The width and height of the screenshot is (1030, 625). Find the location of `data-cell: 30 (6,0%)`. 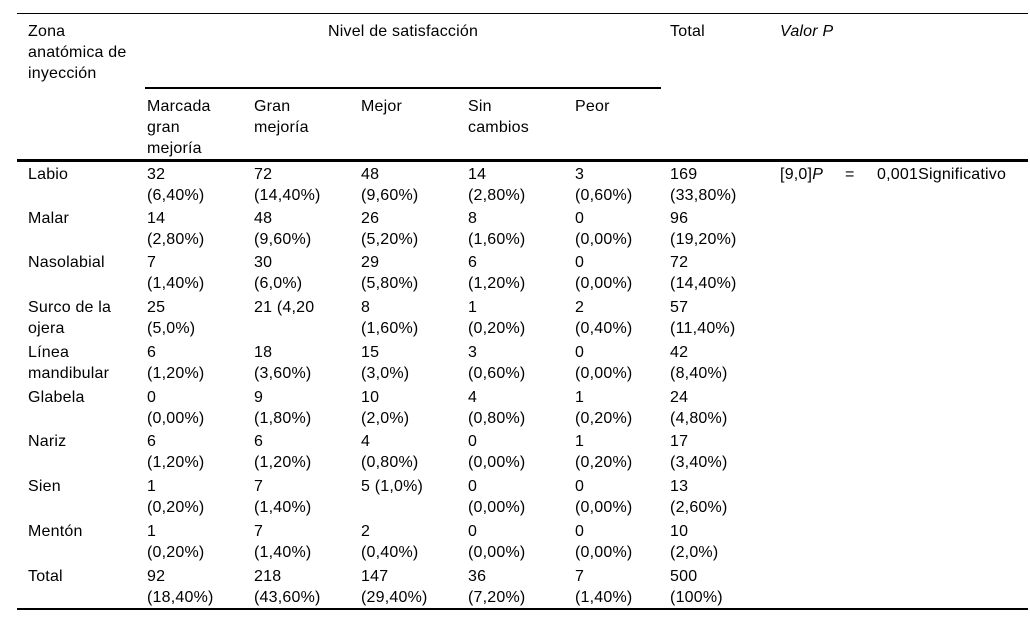

data-cell: 30 (6,0%) is located at coordinates (305, 272).